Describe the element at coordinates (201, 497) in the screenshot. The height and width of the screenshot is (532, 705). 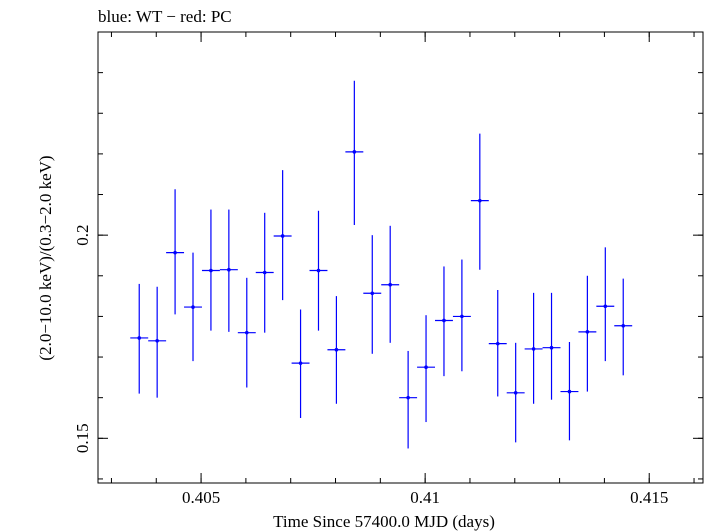
I see `x-tick-label: 0.405` at that location.